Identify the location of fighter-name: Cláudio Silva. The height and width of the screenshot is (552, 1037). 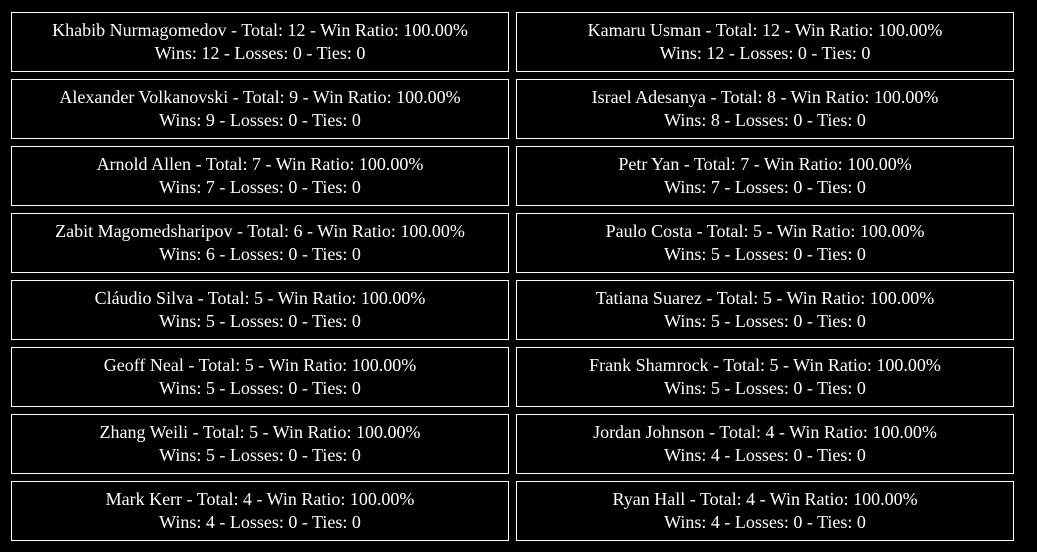
(144, 298).